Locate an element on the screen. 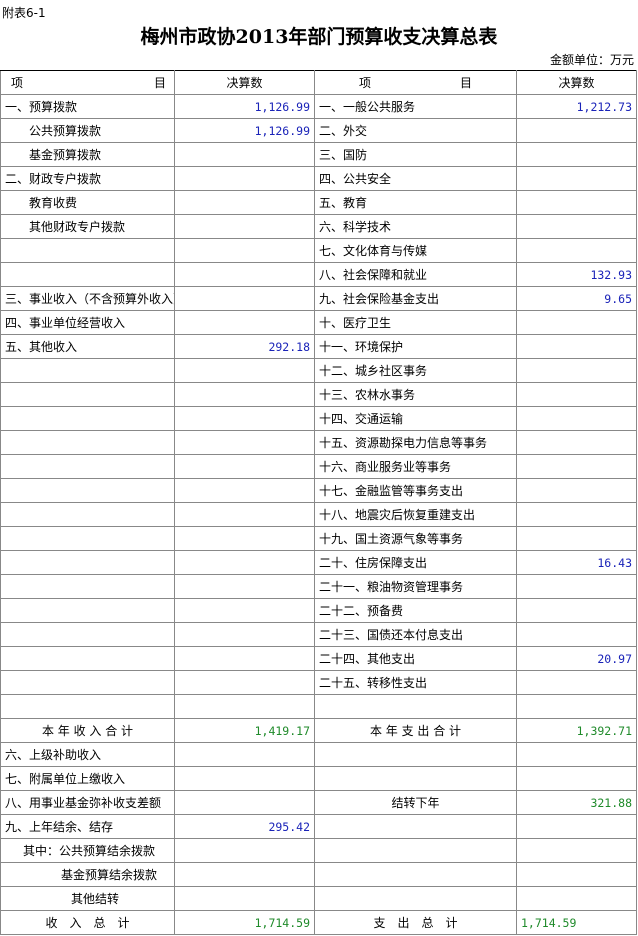  table-row: 三、事业收入（不含预算外收入） 九、社会保险基金支出 9.65 is located at coordinates (318, 298).